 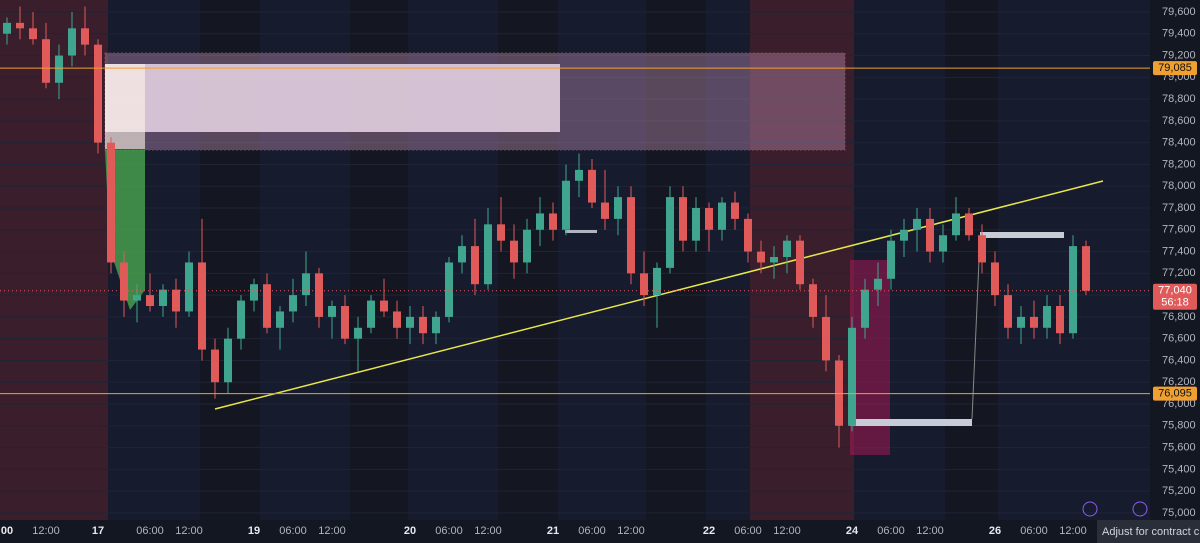 I want to click on price-scale, so click(x=1175, y=271).